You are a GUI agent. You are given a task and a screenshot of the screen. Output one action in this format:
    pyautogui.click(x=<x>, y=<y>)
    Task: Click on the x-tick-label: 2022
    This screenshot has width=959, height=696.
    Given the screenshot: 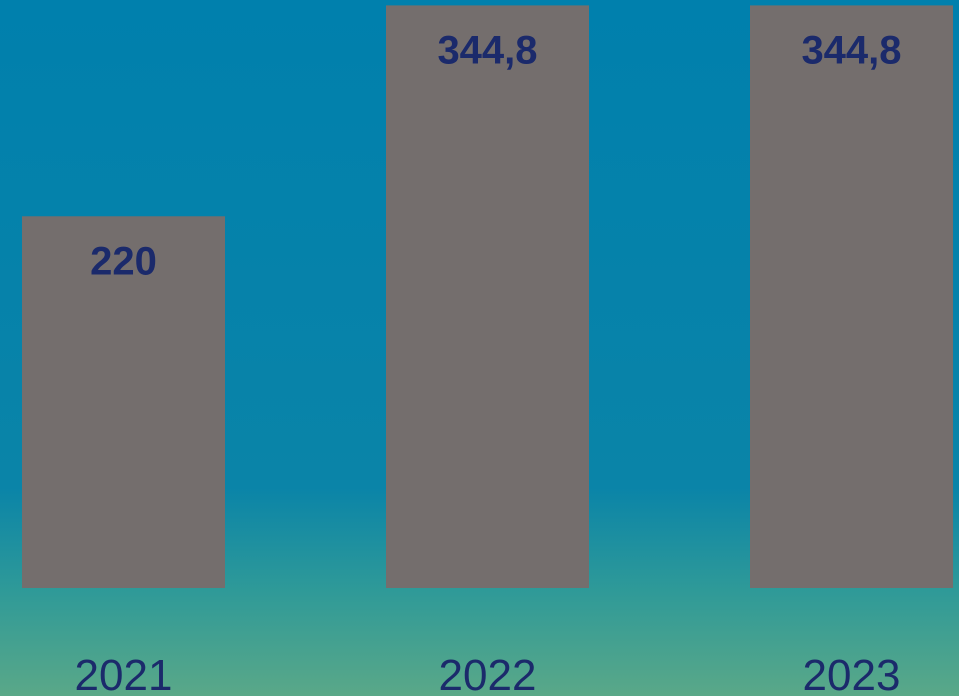 What is the action you would take?
    pyautogui.click(x=488, y=673)
    